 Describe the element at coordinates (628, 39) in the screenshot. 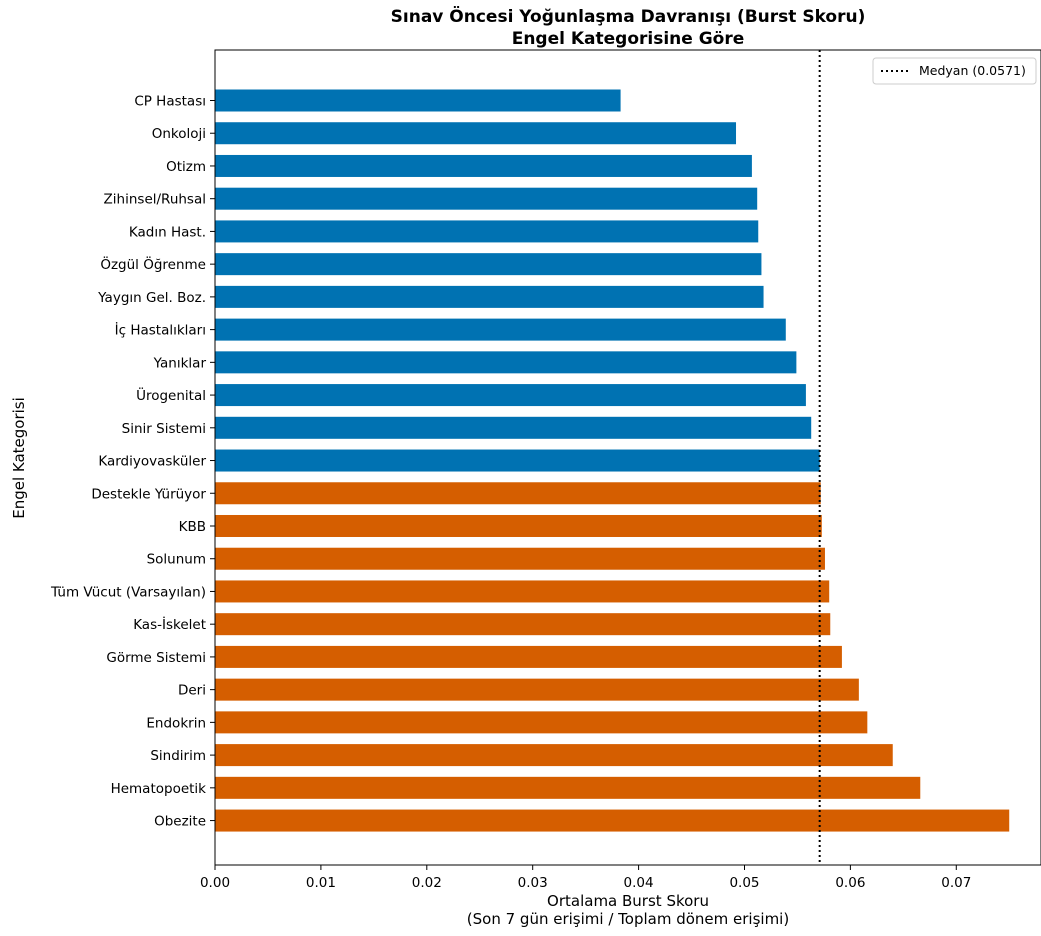

I see `chart-subtitle: Engel Kategorisine Göre` at that location.